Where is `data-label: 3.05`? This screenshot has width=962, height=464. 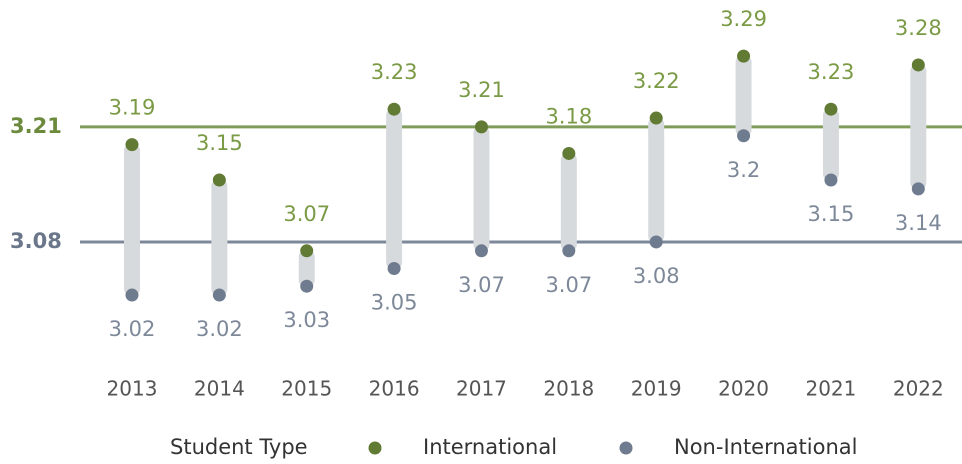 data-label: 3.05 is located at coordinates (394, 303).